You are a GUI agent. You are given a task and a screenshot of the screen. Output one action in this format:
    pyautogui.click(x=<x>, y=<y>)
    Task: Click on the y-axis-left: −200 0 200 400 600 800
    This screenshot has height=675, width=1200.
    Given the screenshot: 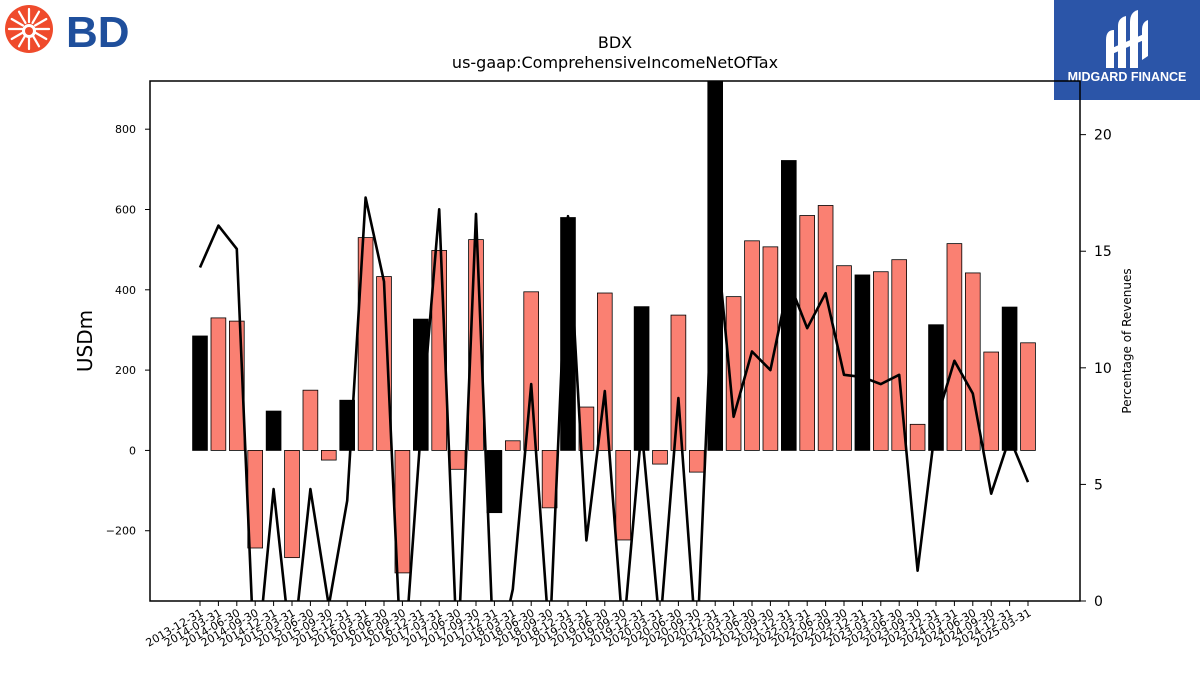 What is the action you would take?
    pyautogui.click(x=128, y=330)
    